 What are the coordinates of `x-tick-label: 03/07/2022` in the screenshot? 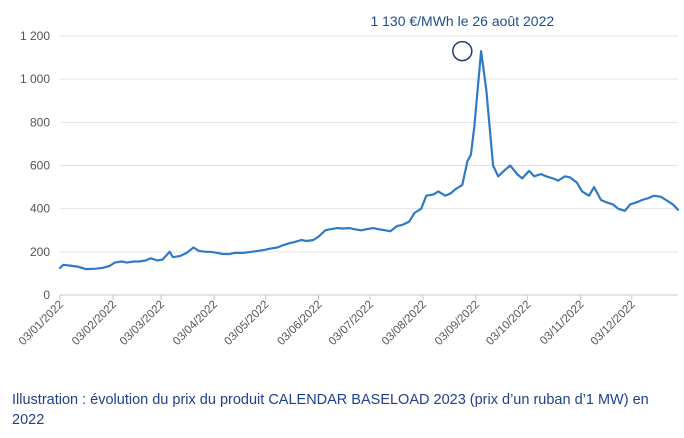 It's located at (351, 323).